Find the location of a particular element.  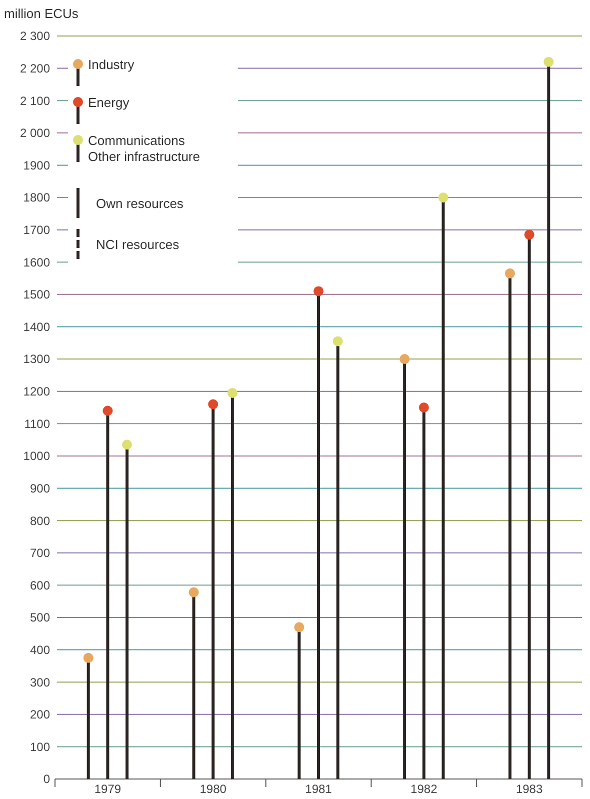

y-tick-label: 2 300 is located at coordinates (35, 36).